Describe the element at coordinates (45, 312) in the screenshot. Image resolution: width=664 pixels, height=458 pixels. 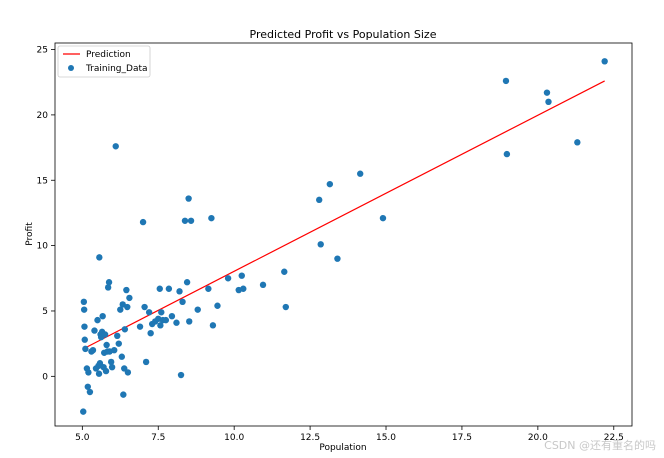
I see `y-tick-label: 5` at that location.